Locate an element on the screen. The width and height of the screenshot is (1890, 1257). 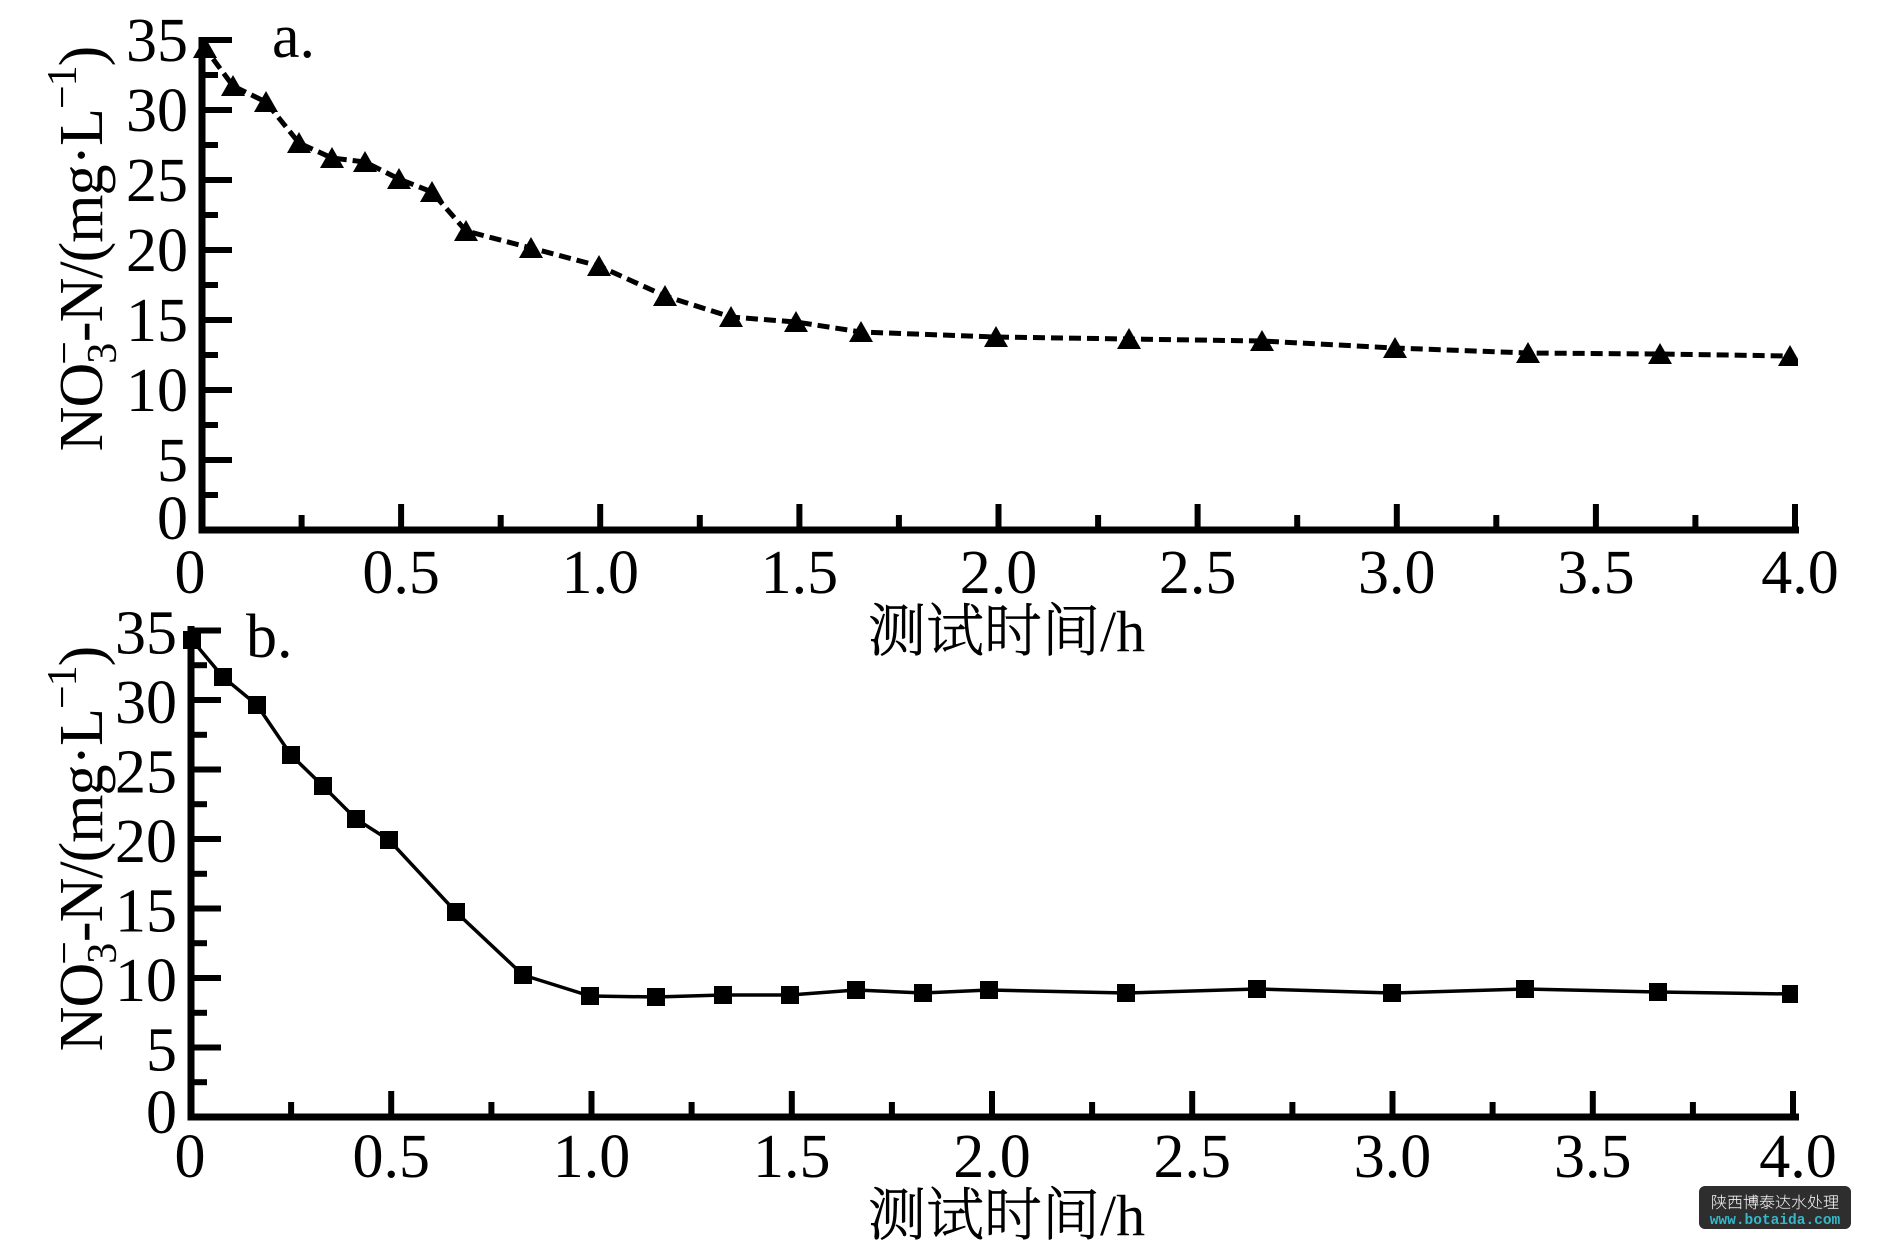
svg-text: b. is located at coordinates (269, 637).